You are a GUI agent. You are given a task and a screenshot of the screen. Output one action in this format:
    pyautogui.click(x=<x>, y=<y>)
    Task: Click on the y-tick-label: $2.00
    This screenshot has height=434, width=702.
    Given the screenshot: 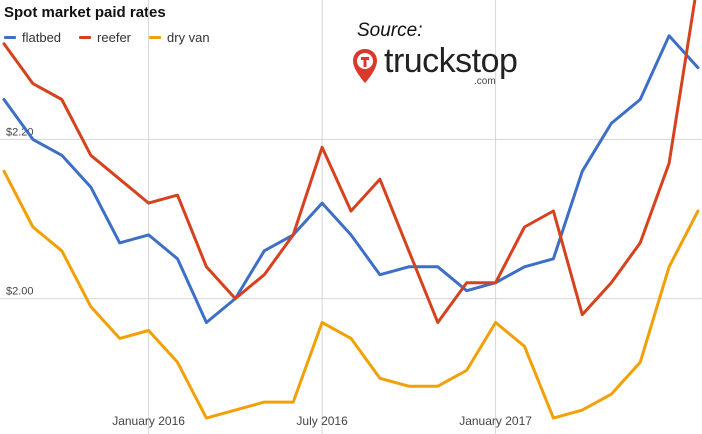 What is the action you would take?
    pyautogui.click(x=20, y=292)
    